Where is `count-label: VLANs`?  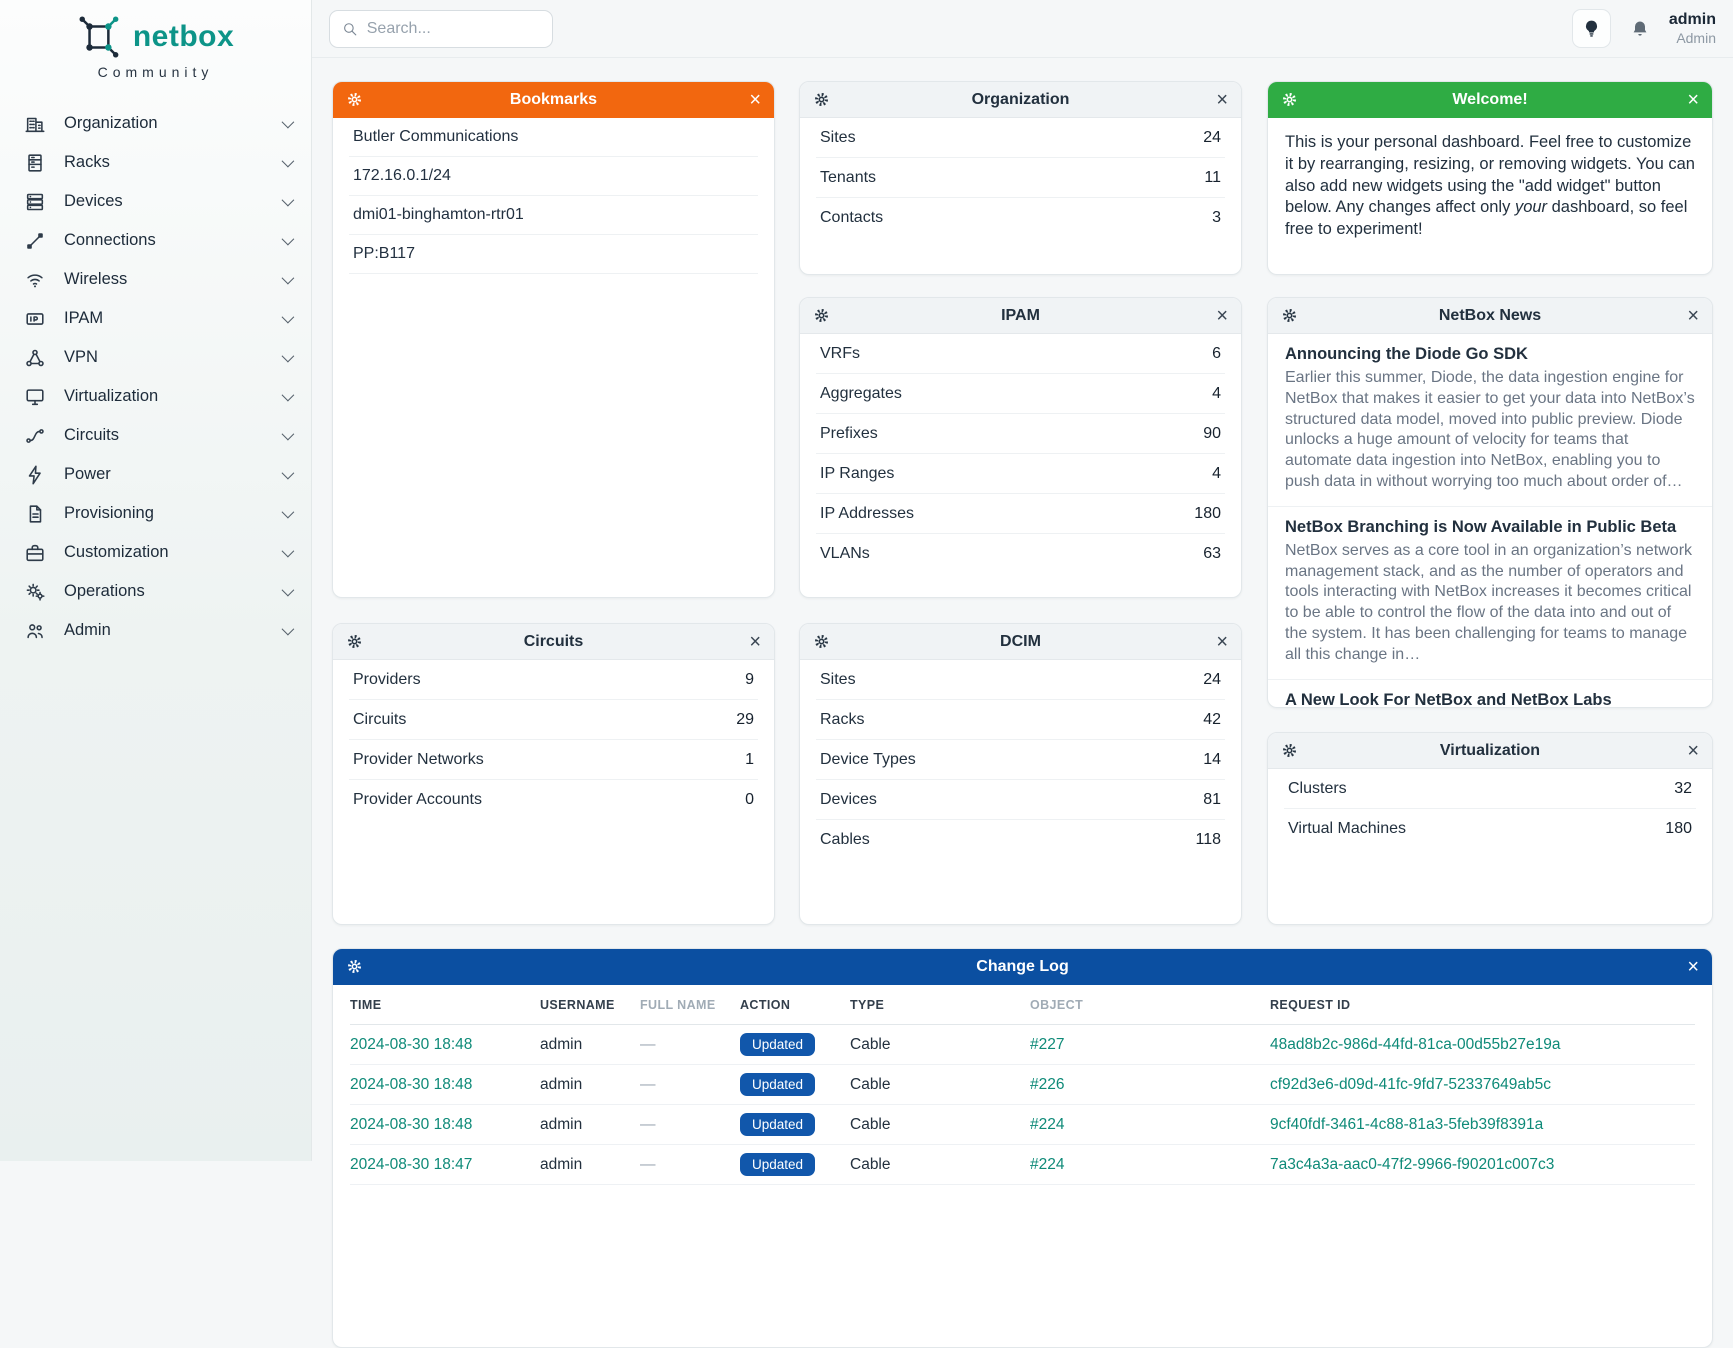 count-label: VLANs is located at coordinates (845, 553).